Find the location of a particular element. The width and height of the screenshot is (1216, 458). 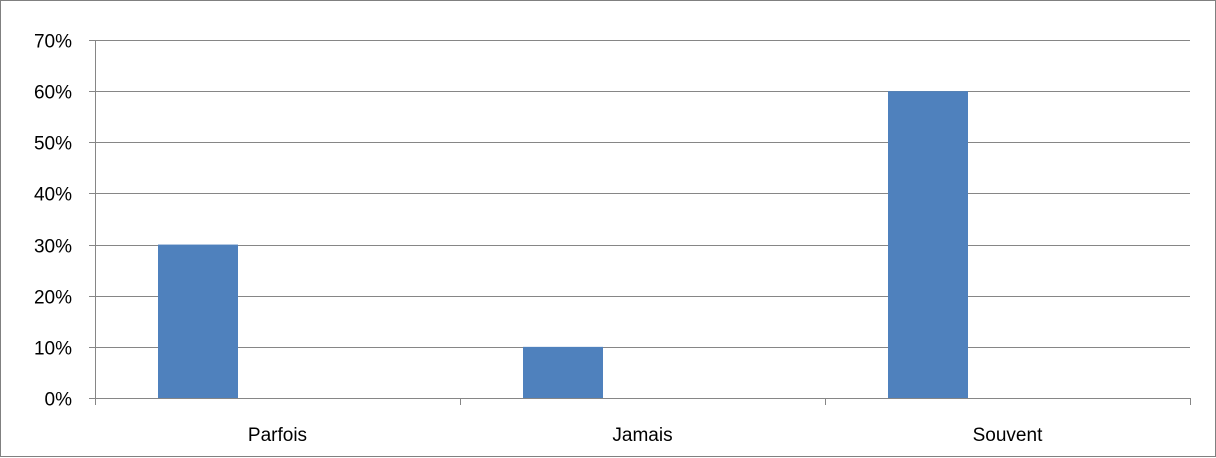

x-category-label: Jamais is located at coordinates (642, 435).